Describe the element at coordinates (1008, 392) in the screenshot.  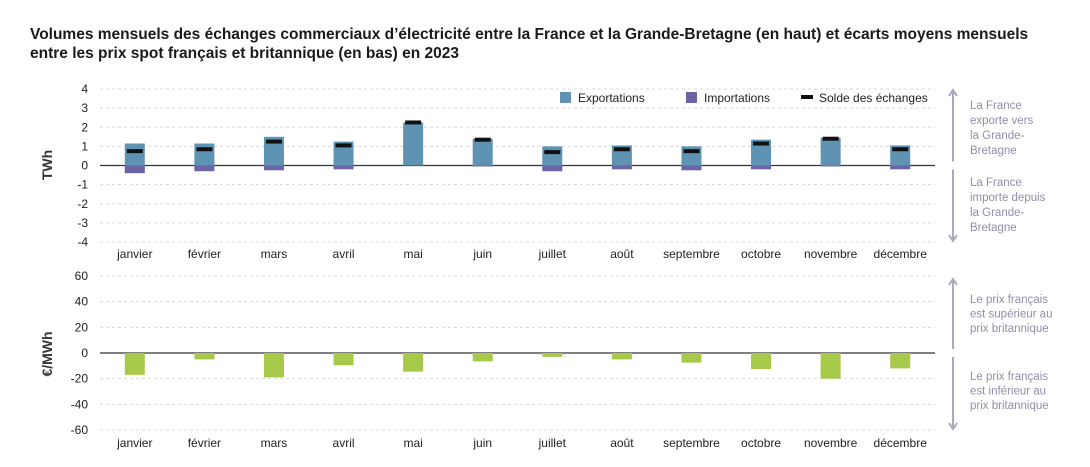
I see `annotation-line: est inférieur au` at that location.